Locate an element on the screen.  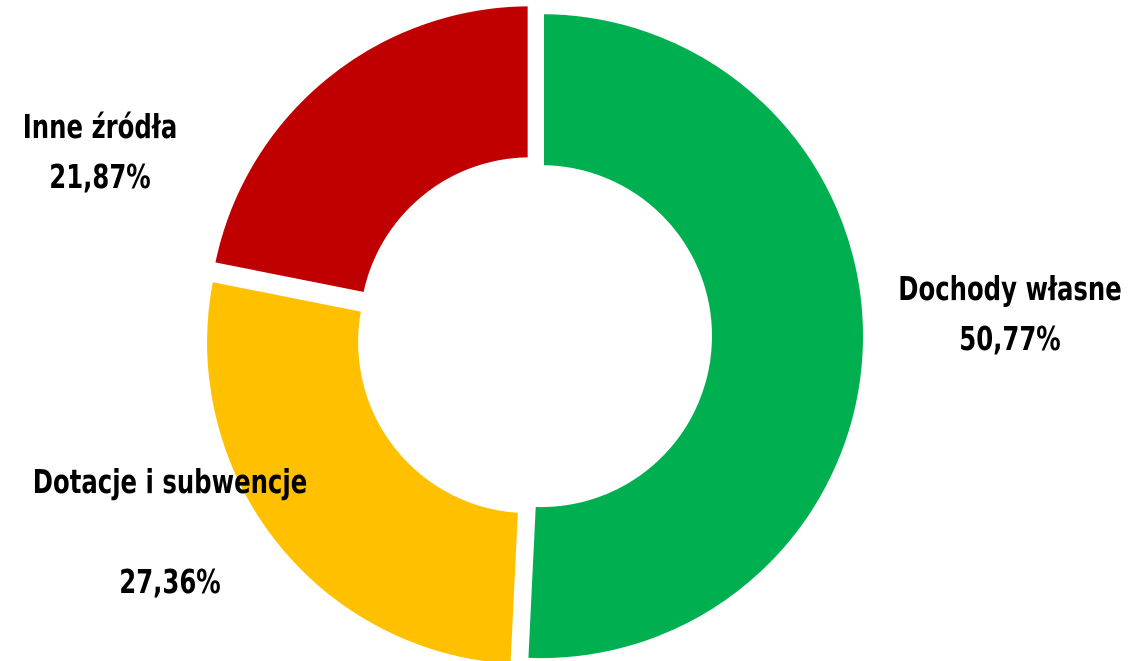
data-label-value: 27,36% is located at coordinates (170, 581).